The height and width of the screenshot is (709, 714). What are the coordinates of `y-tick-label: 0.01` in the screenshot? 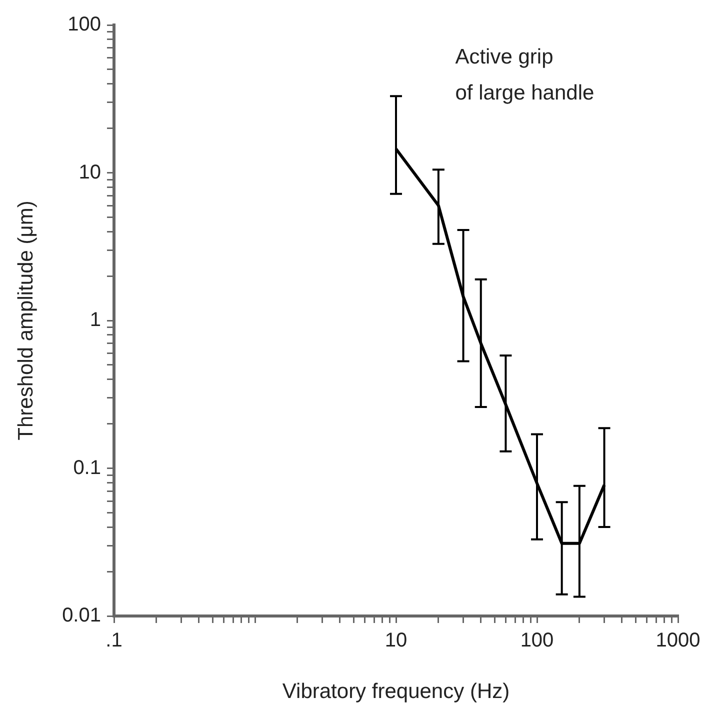 It's located at (81, 615).